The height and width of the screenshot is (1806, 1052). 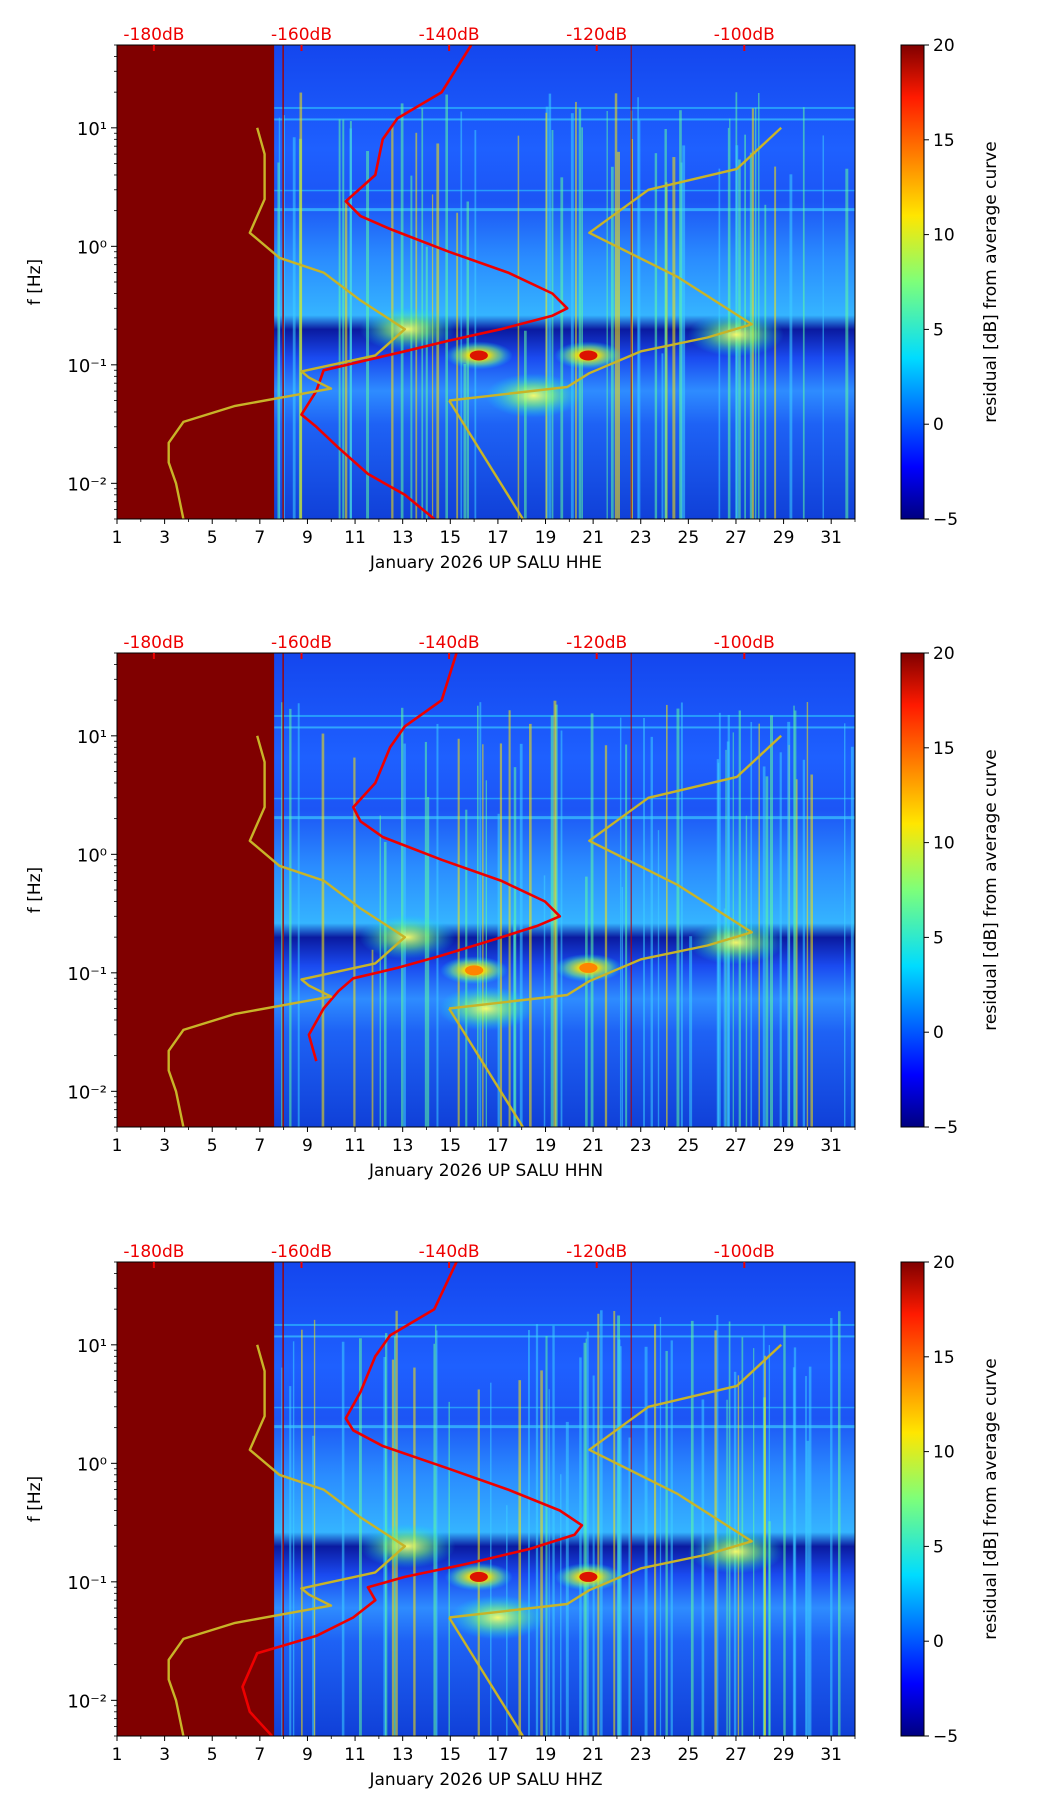 What do you see at coordinates (212, 538) in the screenshot?
I see `x-tick-label: 5` at bounding box center [212, 538].